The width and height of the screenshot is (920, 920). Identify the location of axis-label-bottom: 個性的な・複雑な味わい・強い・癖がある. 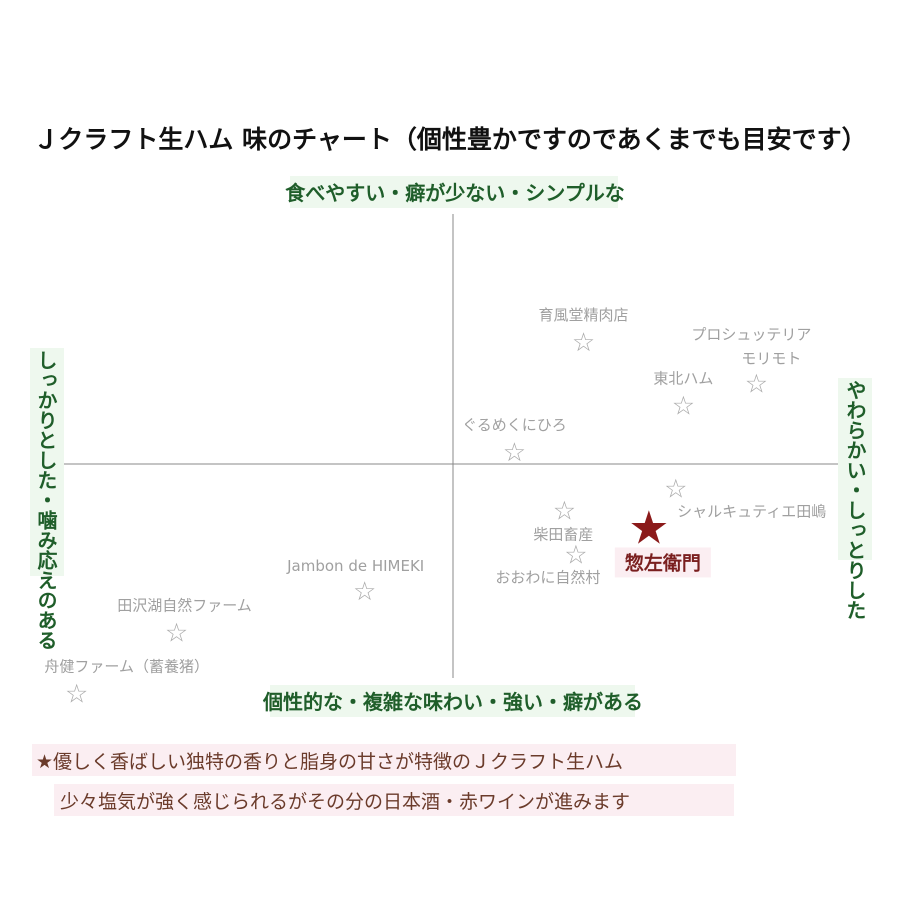
(452, 702).